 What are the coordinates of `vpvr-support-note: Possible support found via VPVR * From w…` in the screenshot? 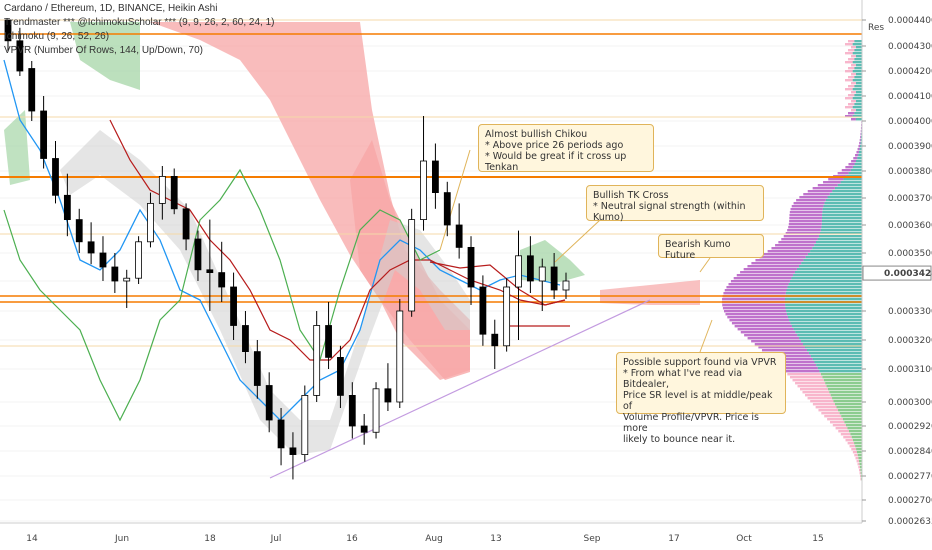 It's located at (701, 398).